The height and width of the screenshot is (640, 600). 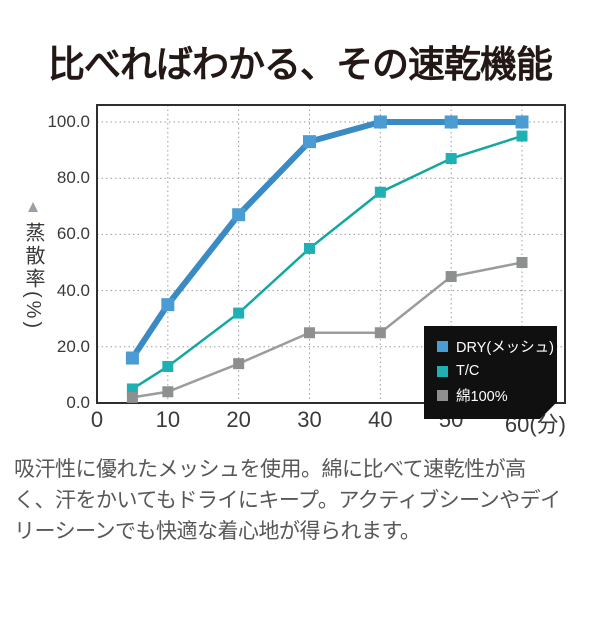 What do you see at coordinates (33, 206) in the screenshot?
I see `up-triangle-icon: ▲` at bounding box center [33, 206].